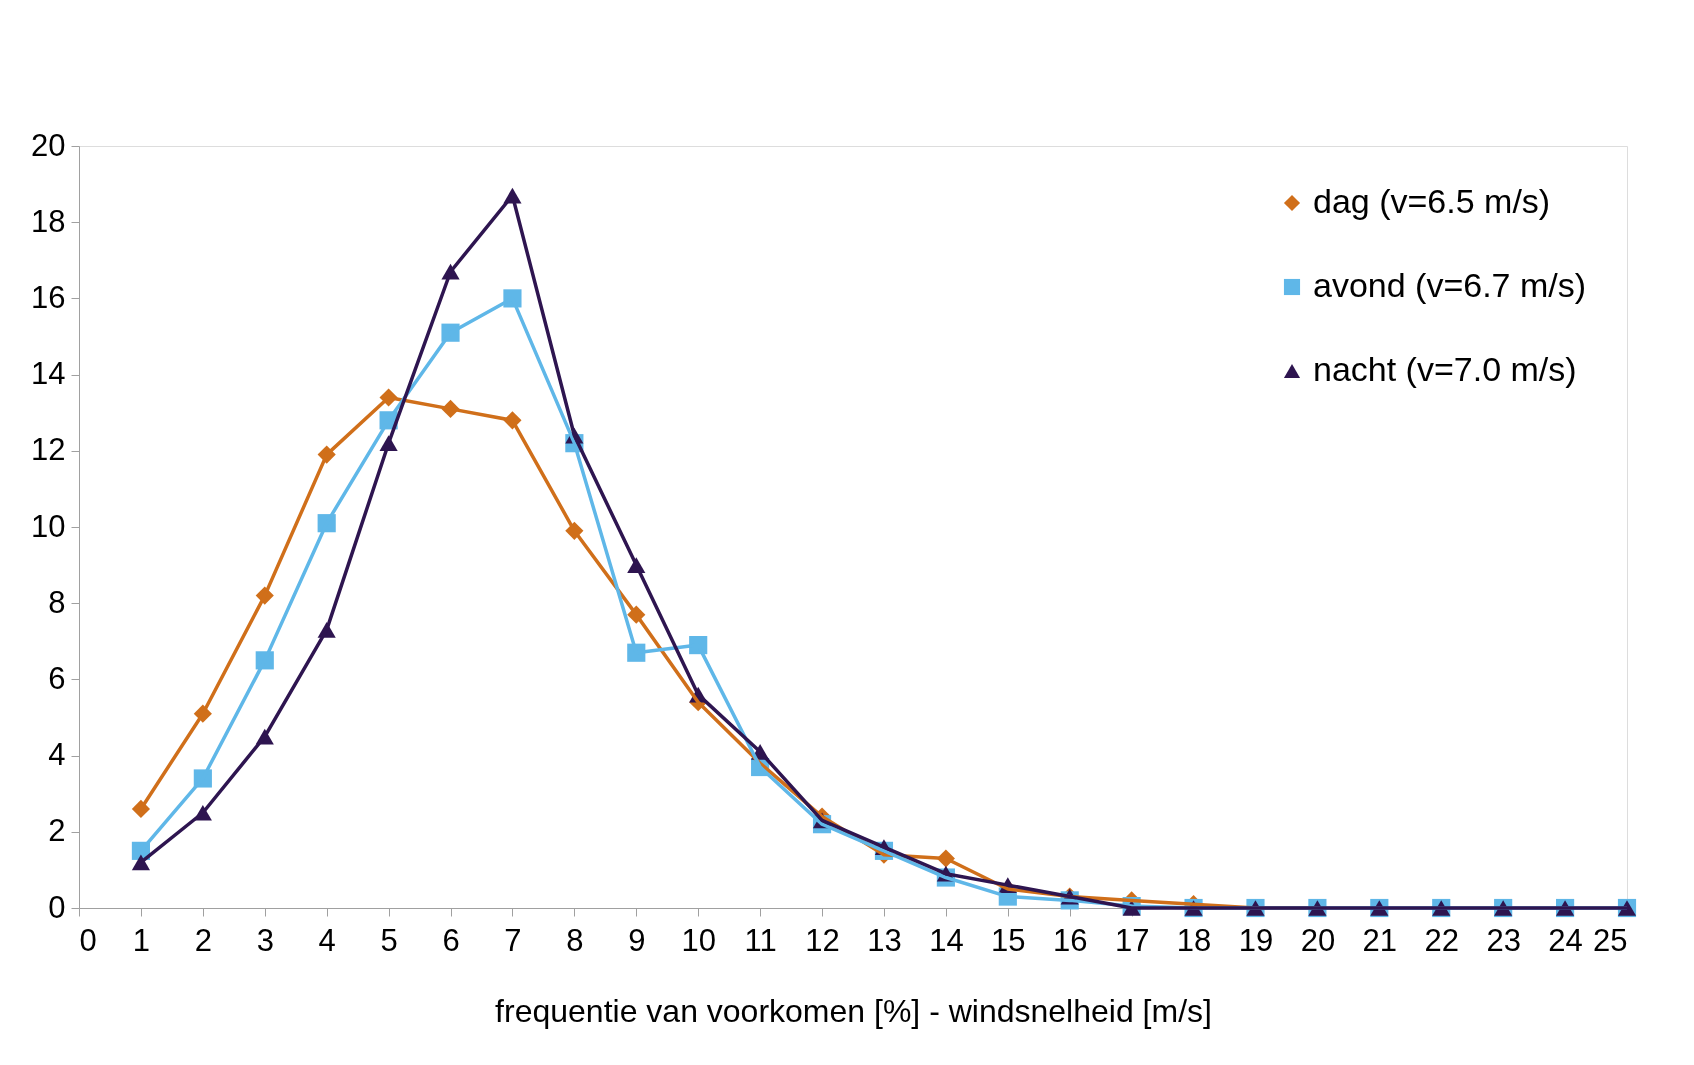  I want to click on x-tick-label: 7, so click(513, 940).